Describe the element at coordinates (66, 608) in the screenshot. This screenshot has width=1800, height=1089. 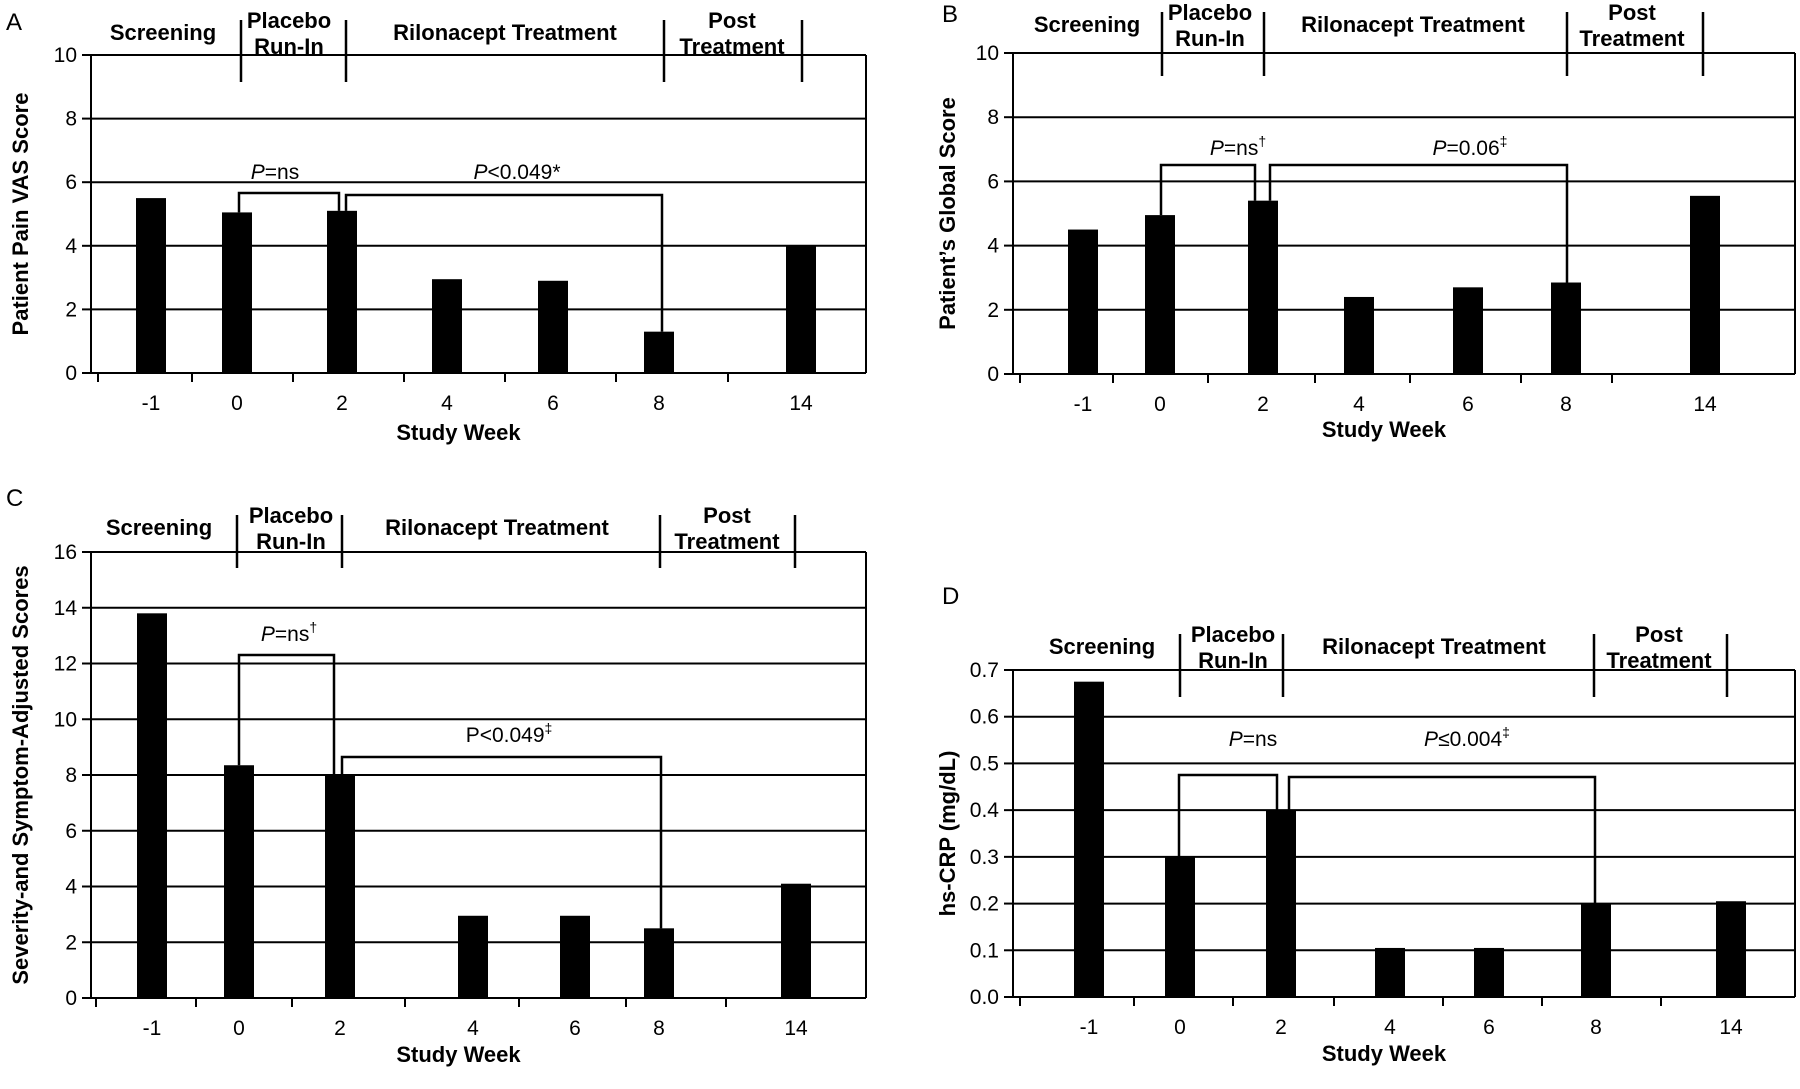
I see `y-tick-label: 14` at that location.